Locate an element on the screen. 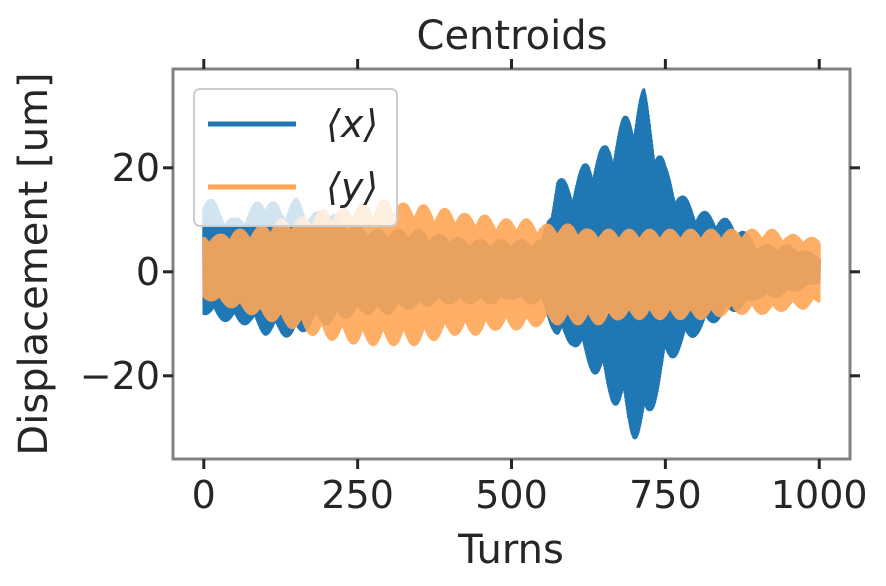  legend: ⟨x⟩ ⟨y⟩ is located at coordinates (295, 157).